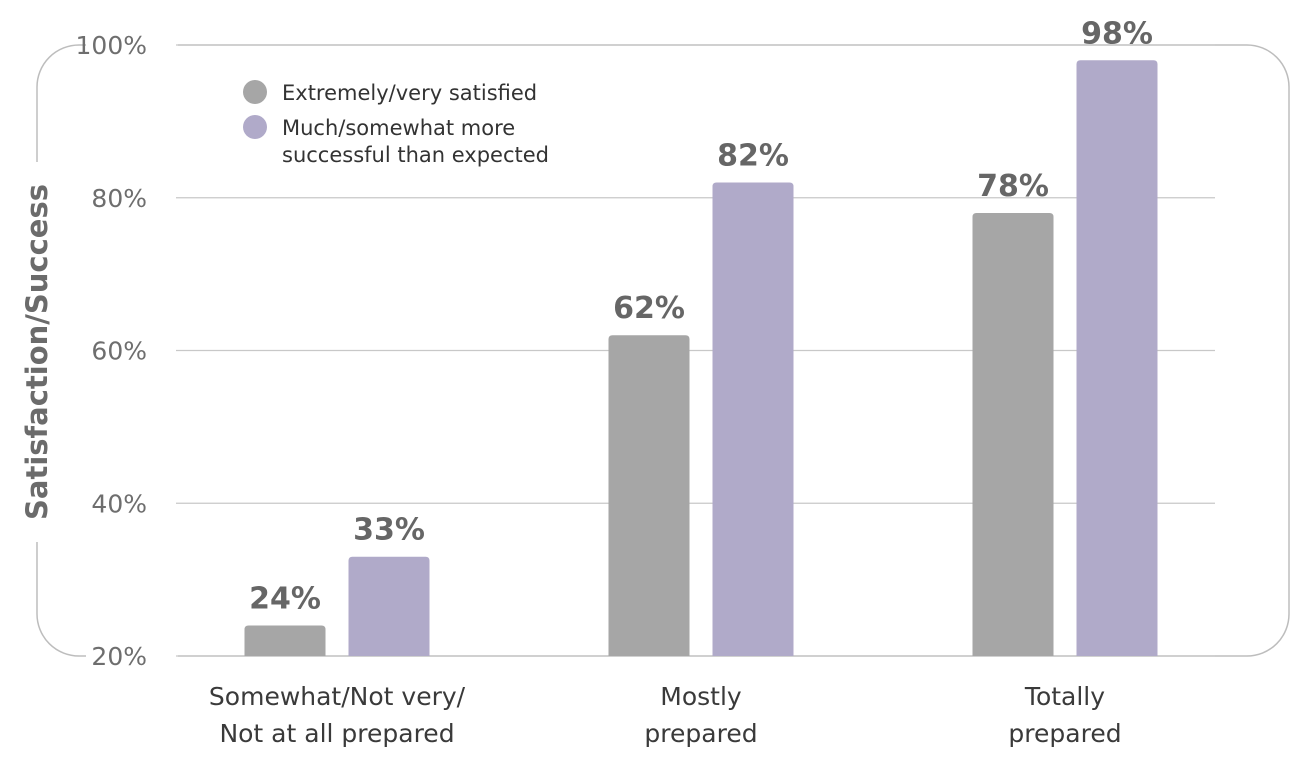 This screenshot has width=1300, height=757. What do you see at coordinates (1013, 186) in the screenshot?
I see `data-label: 78%` at bounding box center [1013, 186].